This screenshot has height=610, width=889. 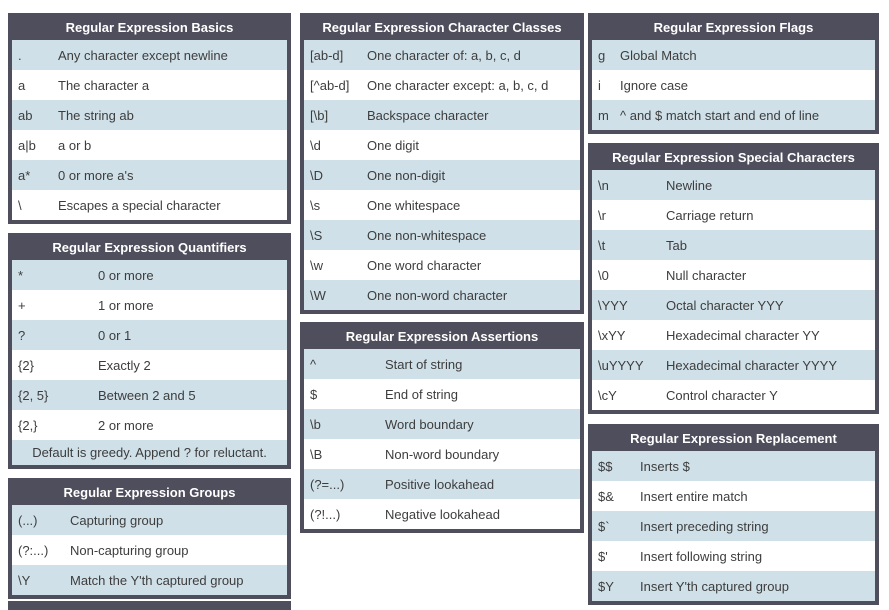 What do you see at coordinates (603, 275) in the screenshot?
I see `pattern-cell: \0` at bounding box center [603, 275].